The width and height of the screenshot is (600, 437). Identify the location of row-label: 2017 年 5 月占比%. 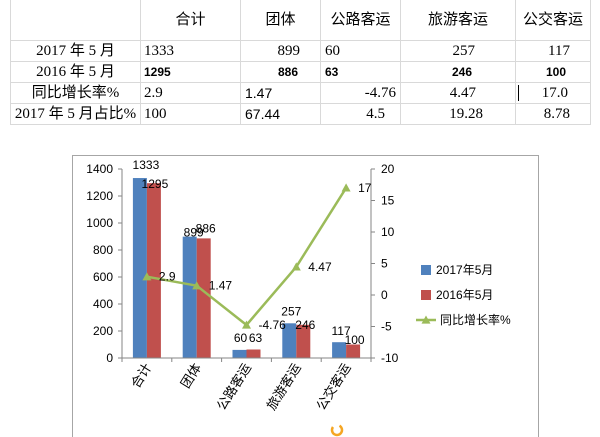
(75, 114).